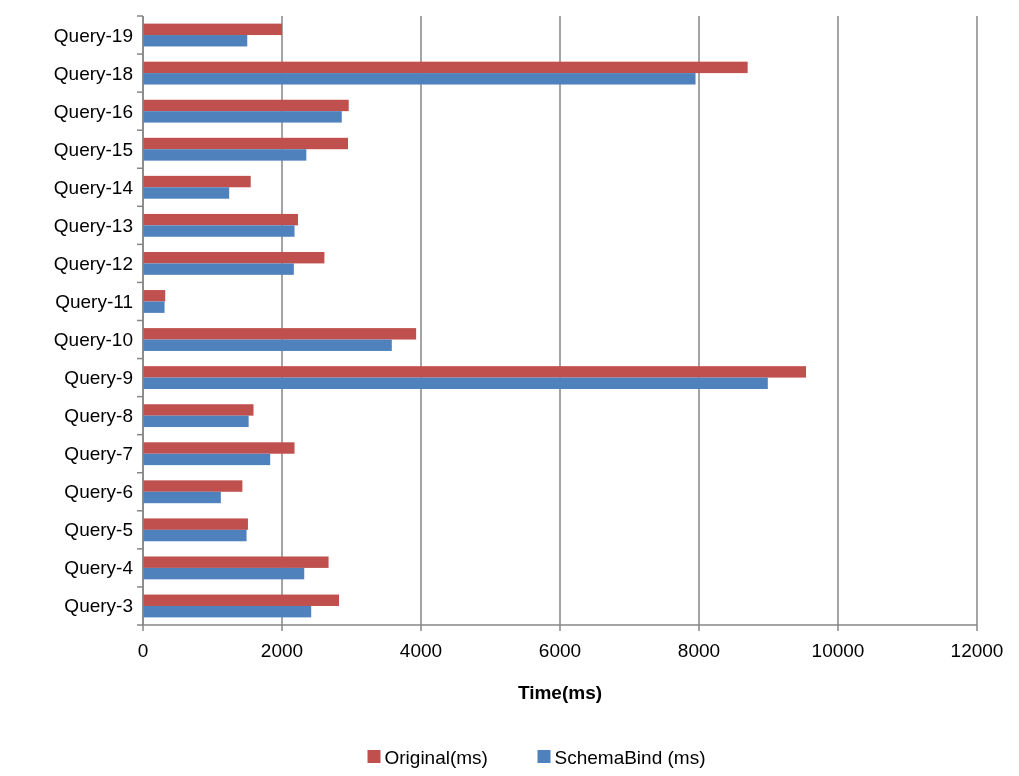  What do you see at coordinates (94, 301) in the screenshot?
I see `y-tick-label: Query-11` at bounding box center [94, 301].